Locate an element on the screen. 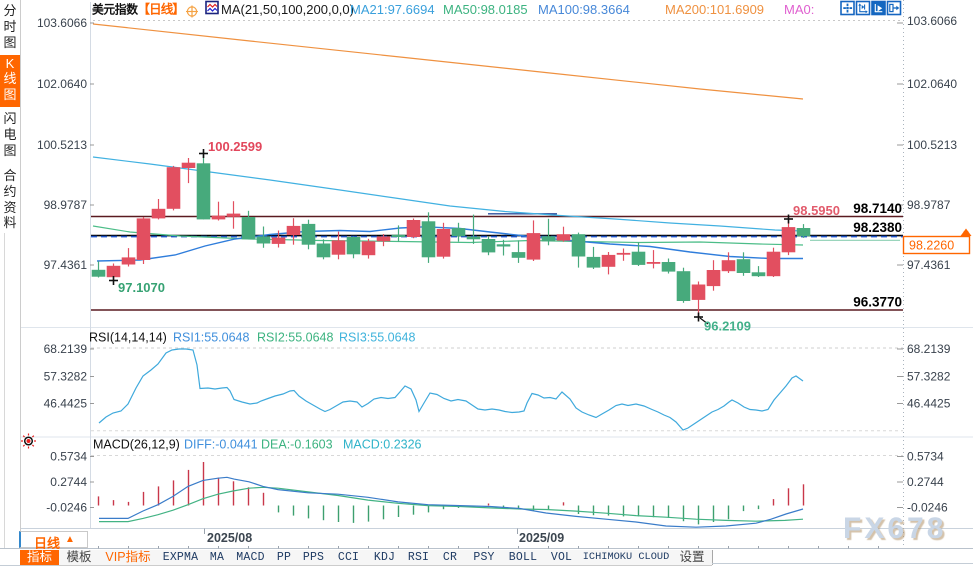  svg-text: MACD:0.2326 is located at coordinates (382, 445).